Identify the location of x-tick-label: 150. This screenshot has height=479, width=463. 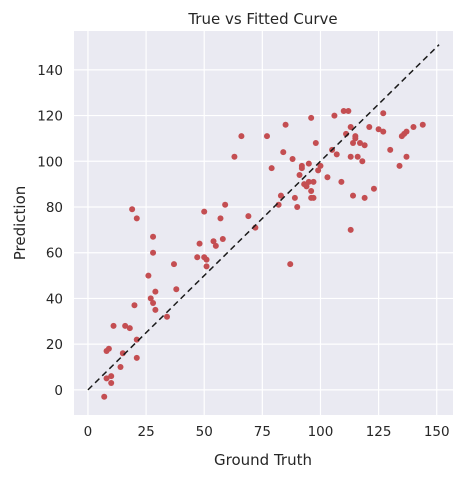
(437, 432).